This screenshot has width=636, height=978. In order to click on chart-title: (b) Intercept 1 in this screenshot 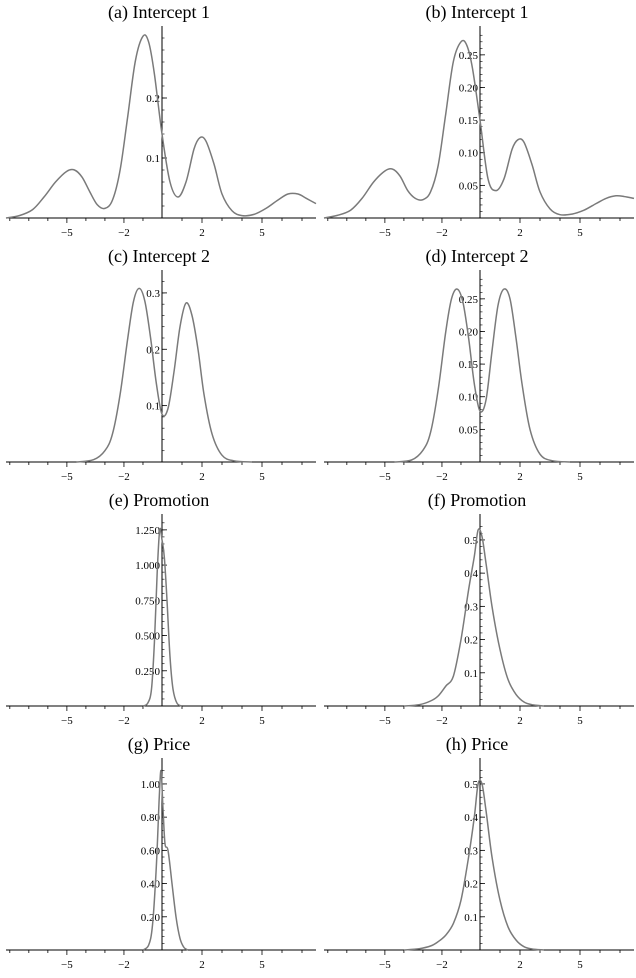, I will do `click(477, 12)`.